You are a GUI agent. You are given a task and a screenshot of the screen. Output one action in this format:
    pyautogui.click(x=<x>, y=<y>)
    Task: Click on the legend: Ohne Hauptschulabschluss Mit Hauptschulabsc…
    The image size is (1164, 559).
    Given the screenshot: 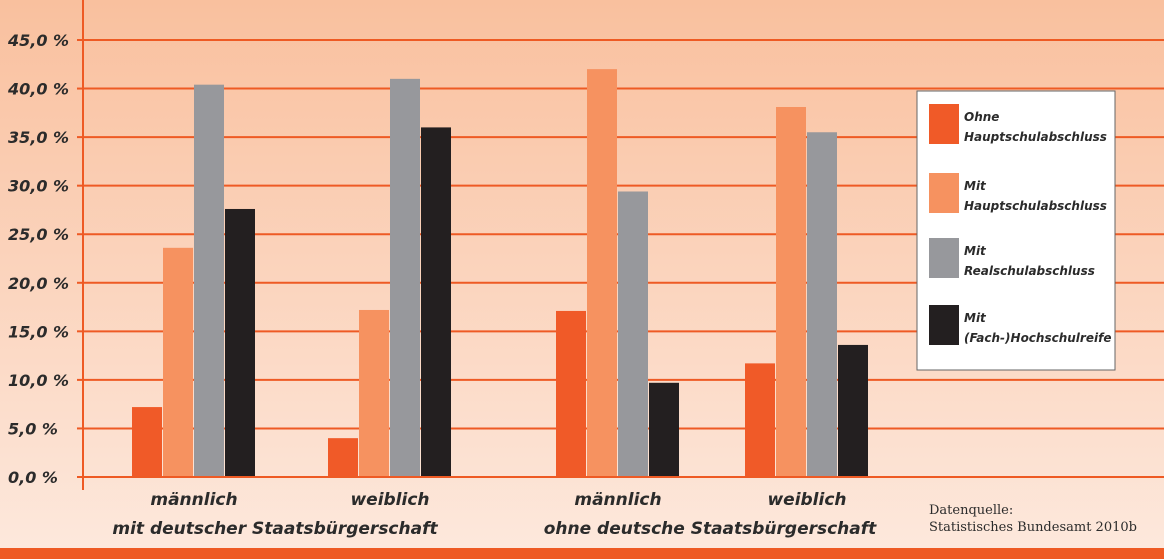 What is the action you would take?
    pyautogui.click(x=1016, y=230)
    